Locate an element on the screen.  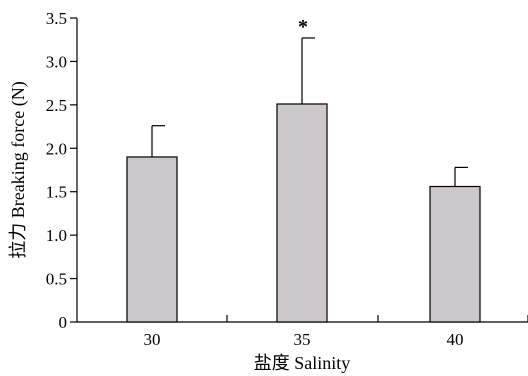
x-tick-label: 40 is located at coordinates (455, 339).